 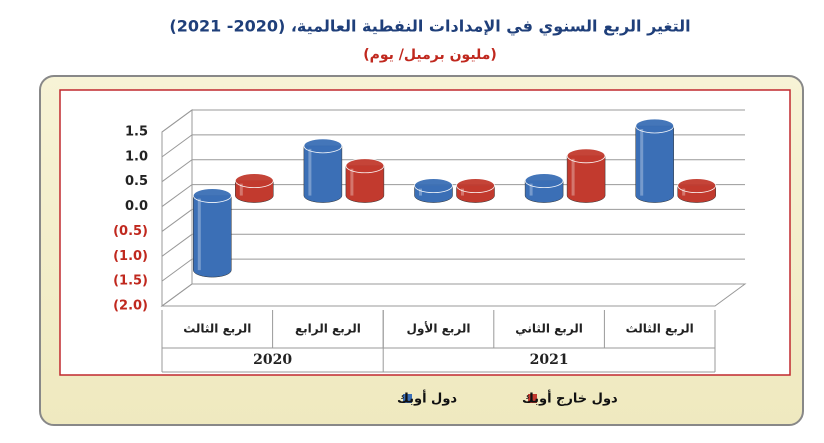 I want to click on y-tick-label: (1.0), so click(x=130, y=256).